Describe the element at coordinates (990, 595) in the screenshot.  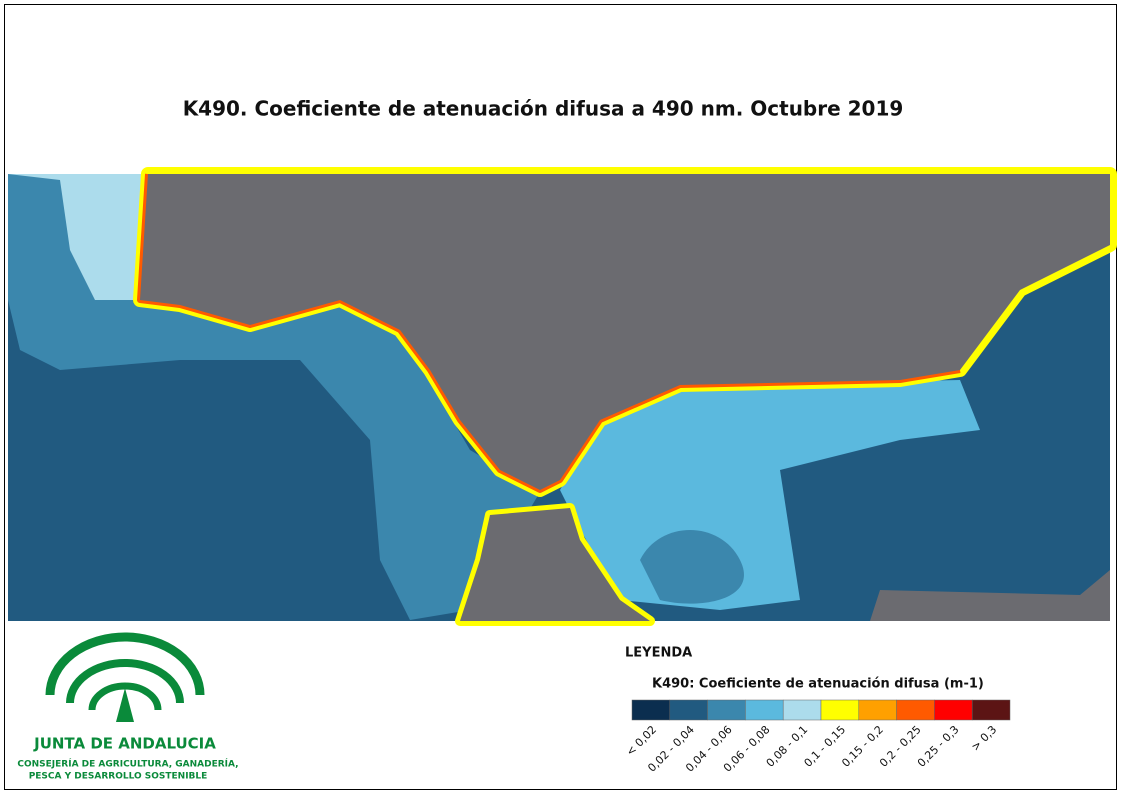
I see `land-africa-east` at that location.